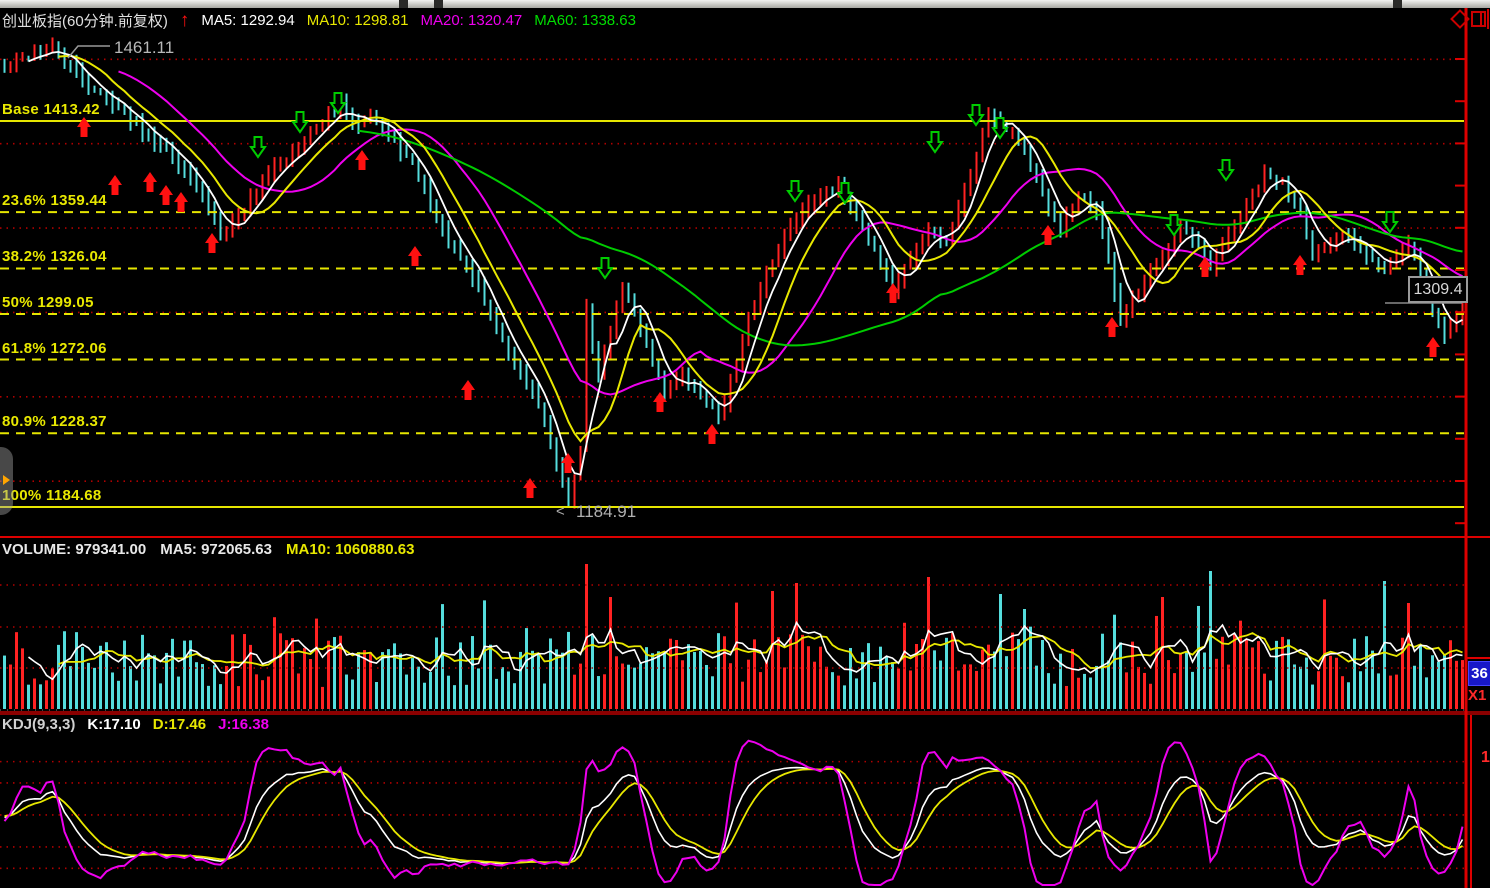 The image size is (1490, 888). Describe the element at coordinates (745, 4) in the screenshot. I see `window-title-strip` at that location.